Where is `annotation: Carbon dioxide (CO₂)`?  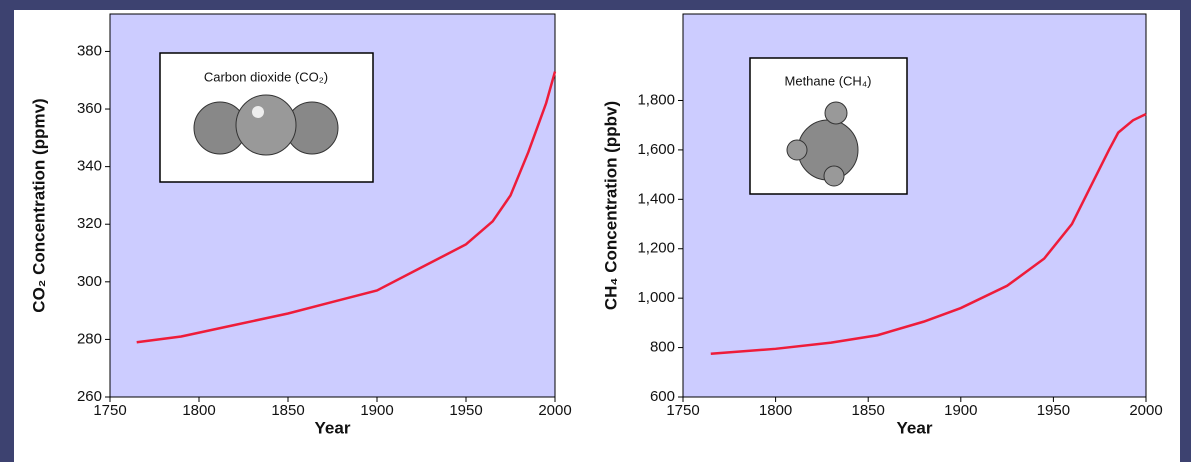 annotation: Carbon dioxide (CO₂) is located at coordinates (266, 76).